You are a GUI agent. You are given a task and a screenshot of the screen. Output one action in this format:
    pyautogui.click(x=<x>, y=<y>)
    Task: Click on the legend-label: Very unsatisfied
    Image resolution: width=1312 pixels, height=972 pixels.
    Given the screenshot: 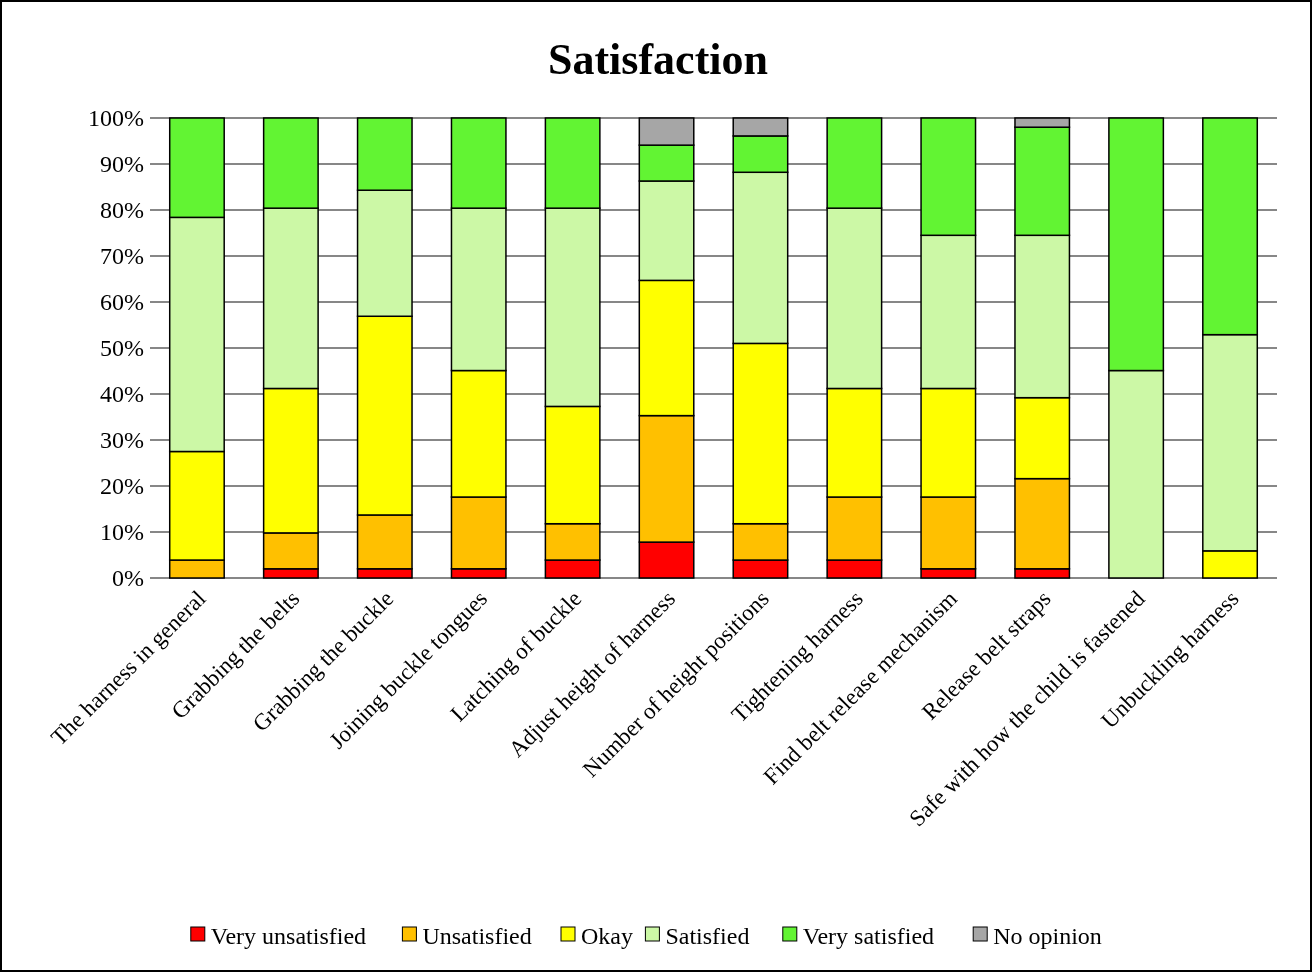 What is the action you would take?
    pyautogui.click(x=288, y=936)
    